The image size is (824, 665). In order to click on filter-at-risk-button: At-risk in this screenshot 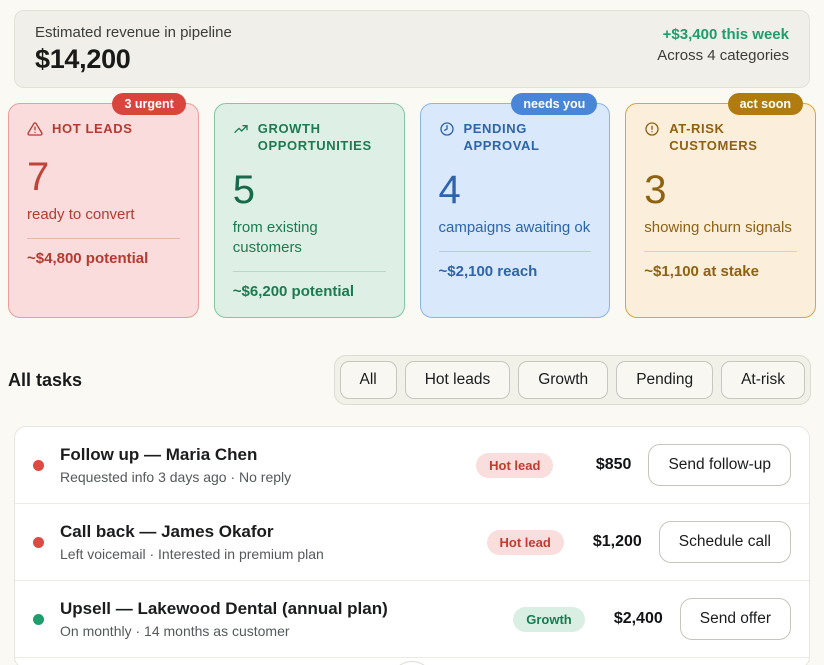, I will do `click(763, 380)`.